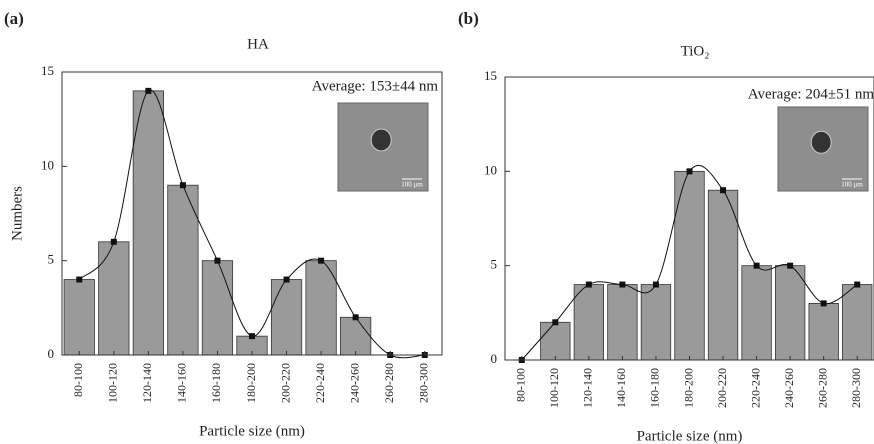  What do you see at coordinates (811, 94) in the screenshot?
I see `annotation: Average: 204±51 nm` at bounding box center [811, 94].